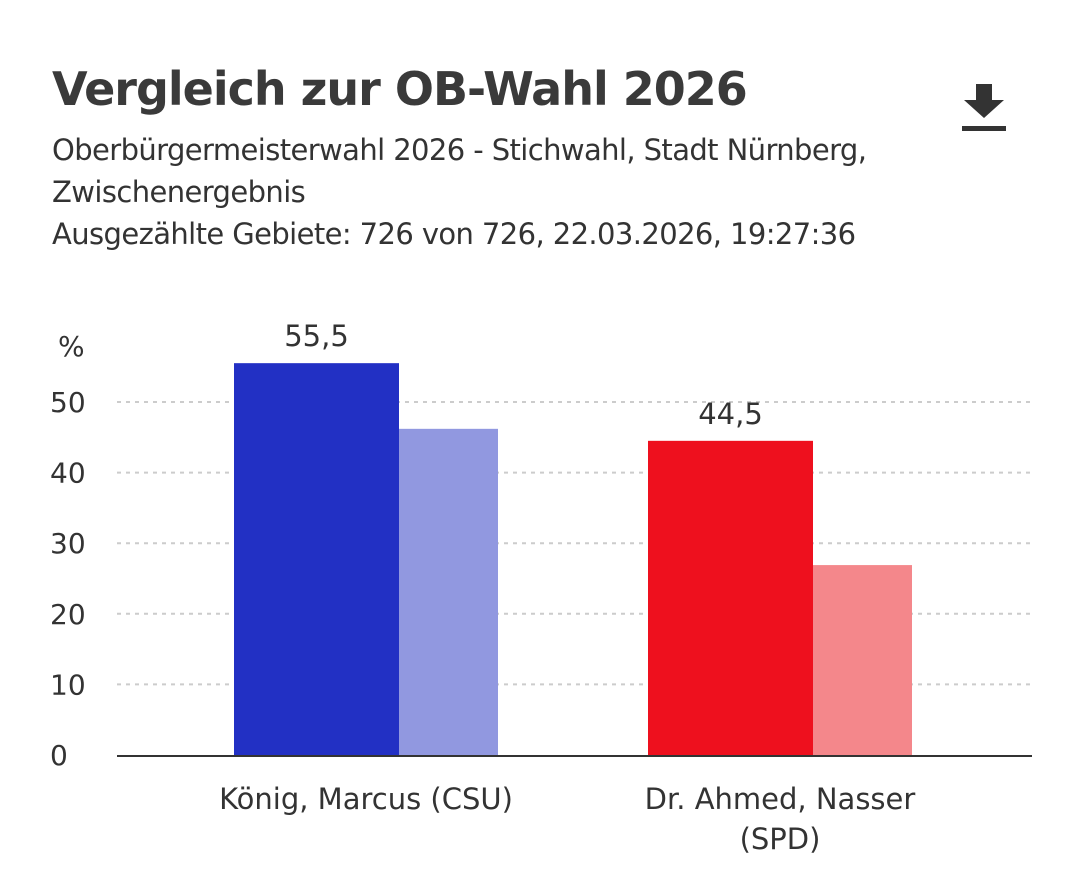 The width and height of the screenshot is (1079, 877). I want to click on y-tick-label-30: 30, so click(68, 543).